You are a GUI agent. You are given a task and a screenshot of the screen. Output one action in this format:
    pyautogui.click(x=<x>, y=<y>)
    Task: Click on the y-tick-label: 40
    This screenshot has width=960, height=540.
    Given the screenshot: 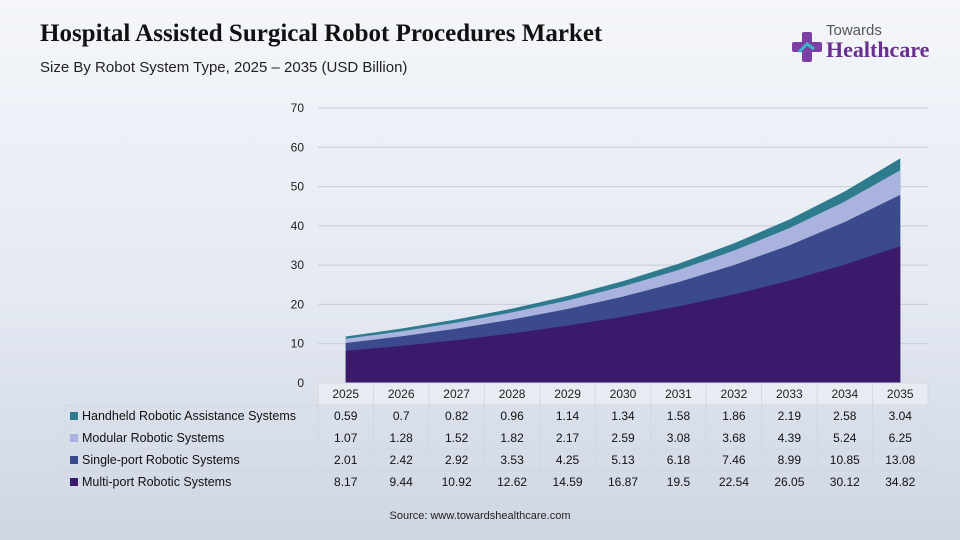 What is the action you would take?
    pyautogui.click(x=298, y=226)
    